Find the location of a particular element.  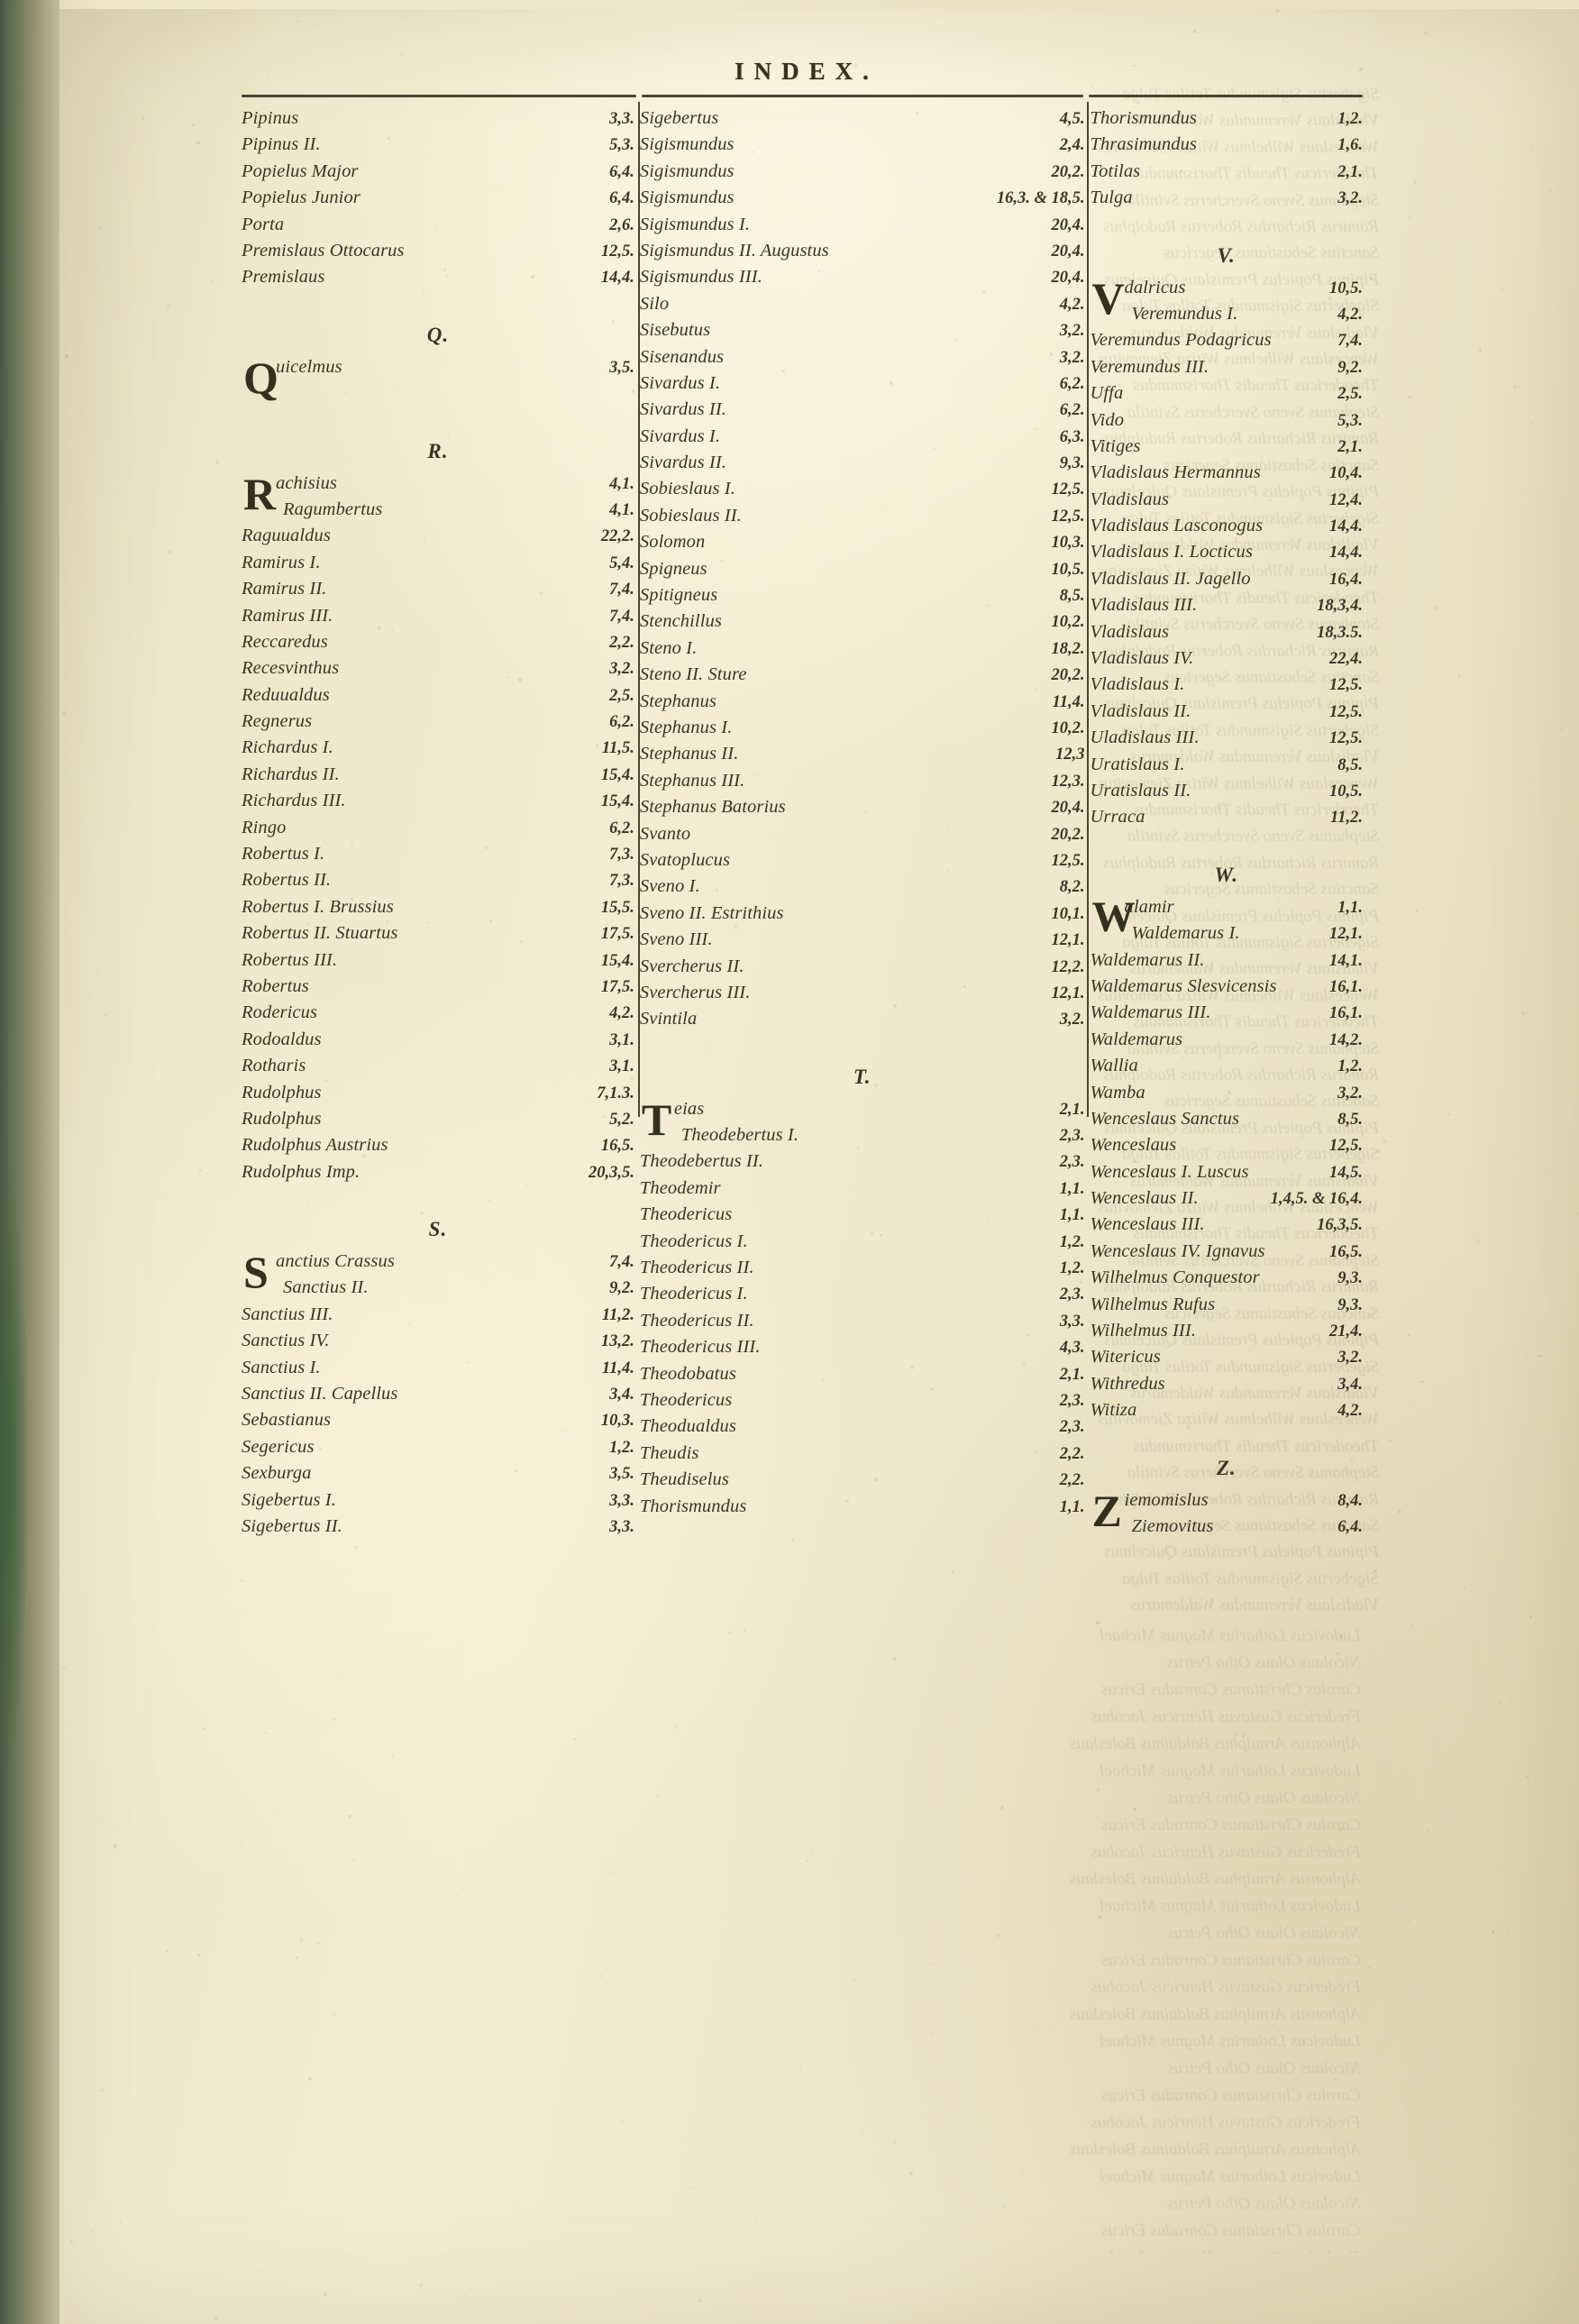

entry-page-reference: 1,1. is located at coordinates (1072, 1215).